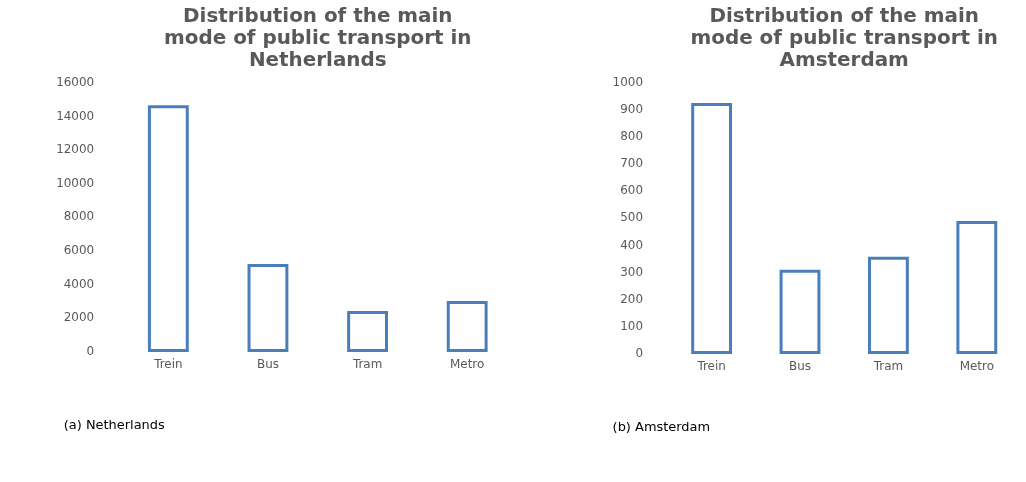 This screenshot has width=1026, height=482. What do you see at coordinates (631, 298) in the screenshot?
I see `y-tick-label: 200` at bounding box center [631, 298].